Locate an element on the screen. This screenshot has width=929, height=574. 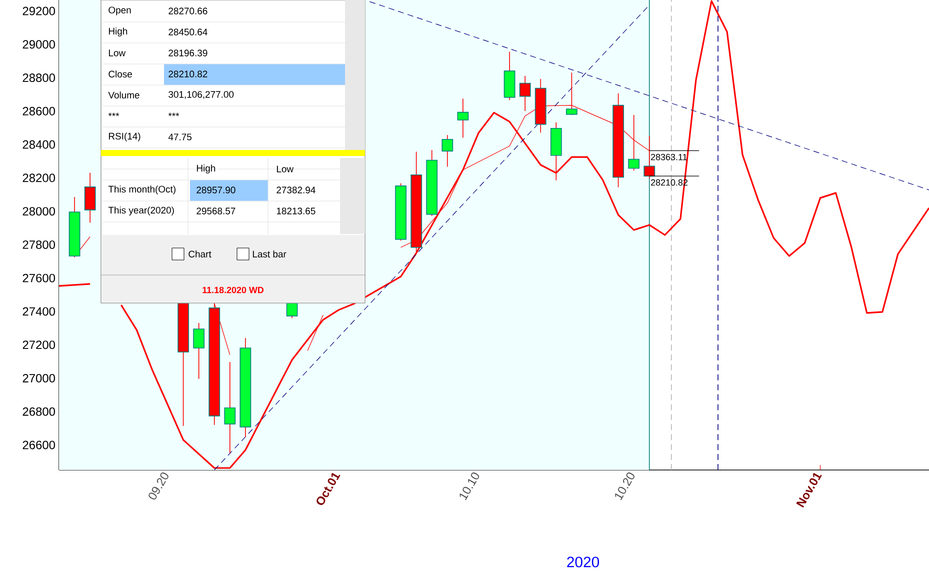
annotation: 18213.65 is located at coordinates (296, 211).